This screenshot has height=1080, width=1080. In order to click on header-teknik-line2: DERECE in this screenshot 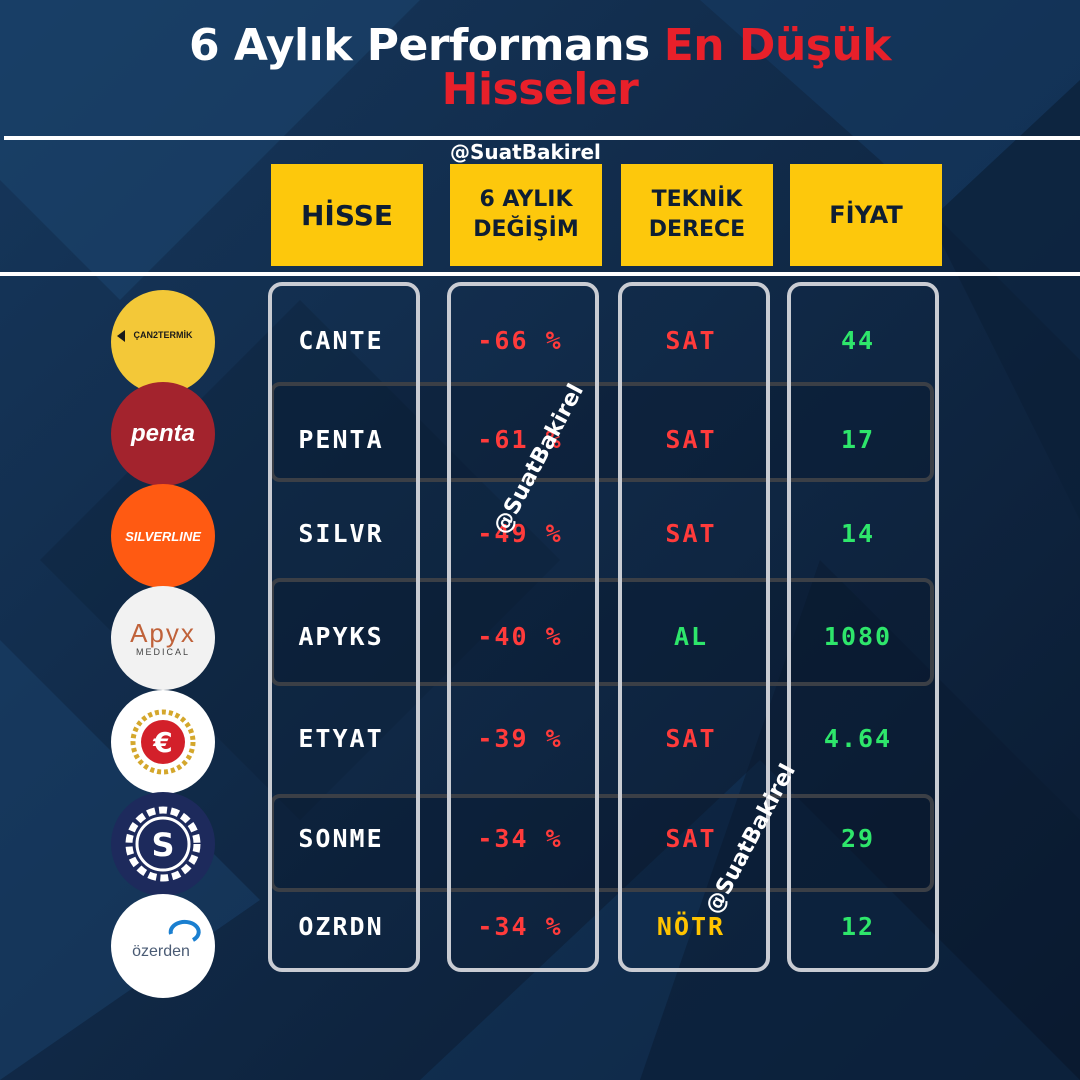, I will do `click(697, 229)`.